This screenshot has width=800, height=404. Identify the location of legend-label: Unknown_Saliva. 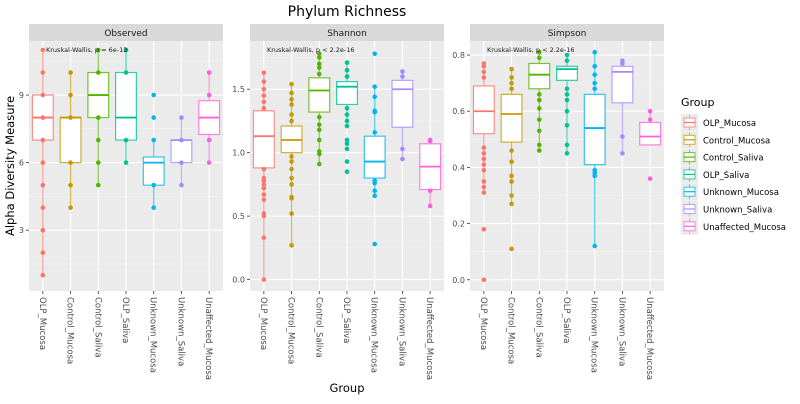
(737, 211).